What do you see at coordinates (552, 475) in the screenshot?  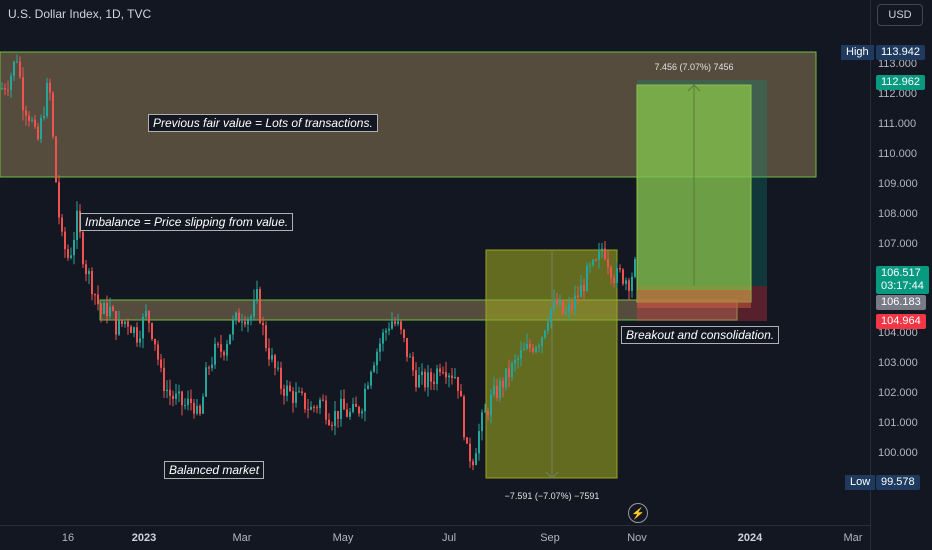 I see `range-arrow-icon` at bounding box center [552, 475].